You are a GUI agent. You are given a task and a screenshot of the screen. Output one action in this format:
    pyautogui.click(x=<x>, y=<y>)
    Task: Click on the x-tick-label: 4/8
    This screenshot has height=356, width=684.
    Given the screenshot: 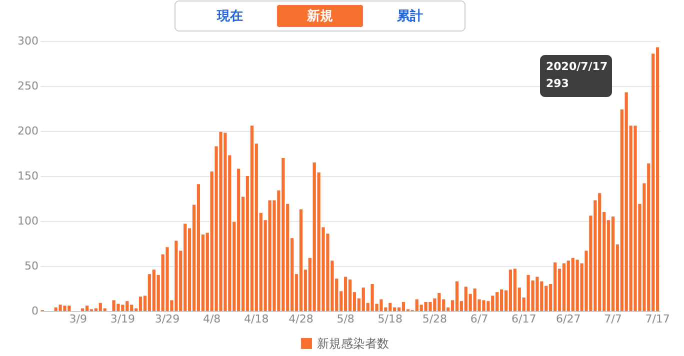 What is the action you would take?
    pyautogui.click(x=211, y=319)
    